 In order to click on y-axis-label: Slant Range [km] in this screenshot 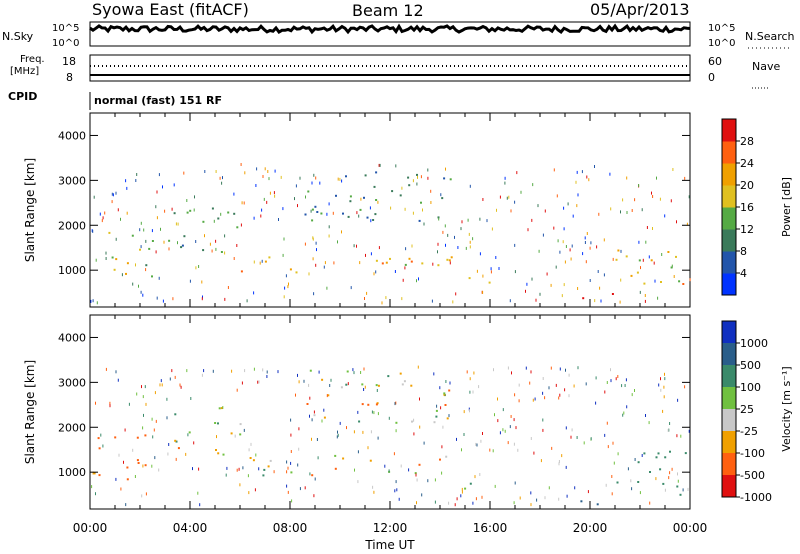, I will do `click(30, 412)`.